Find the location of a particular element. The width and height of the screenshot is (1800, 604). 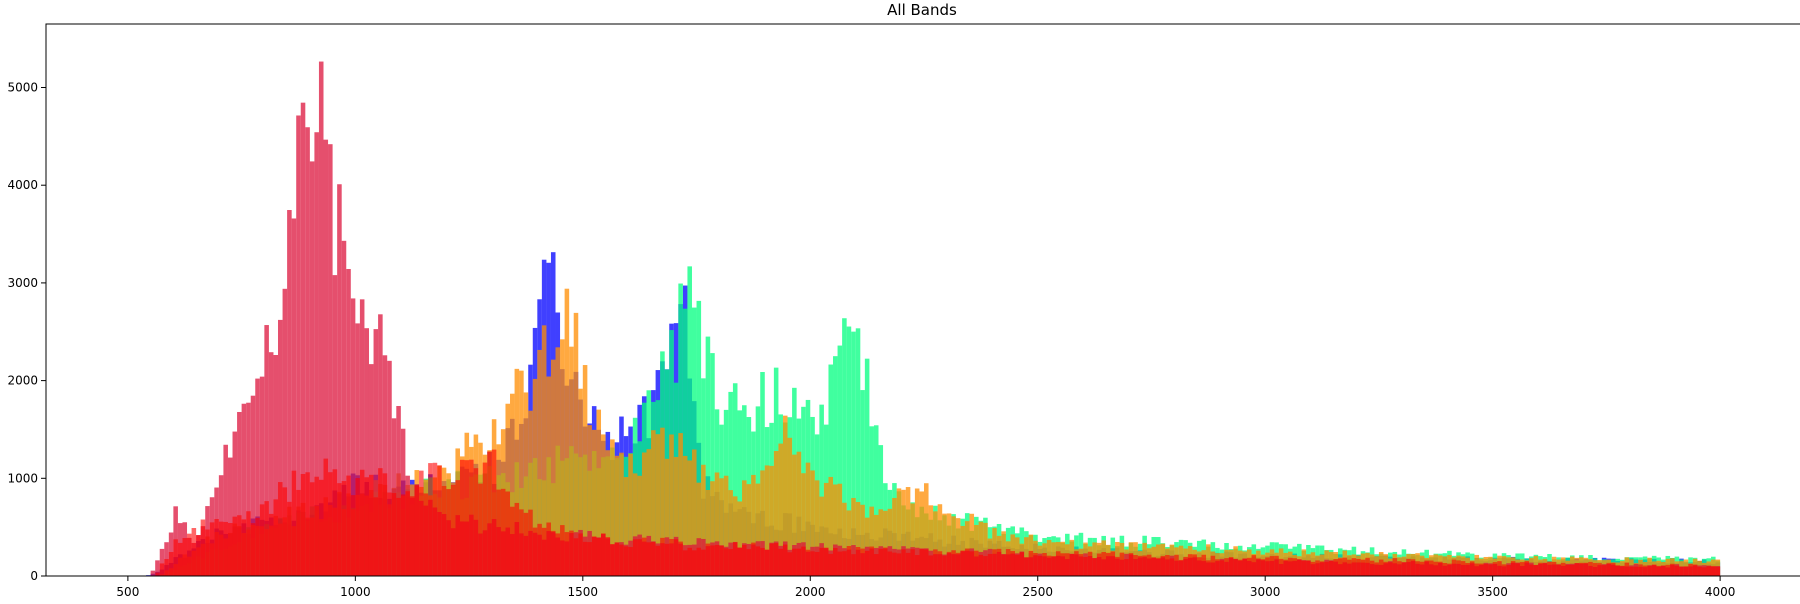

y-tick-label: 4000 is located at coordinates (22, 185).